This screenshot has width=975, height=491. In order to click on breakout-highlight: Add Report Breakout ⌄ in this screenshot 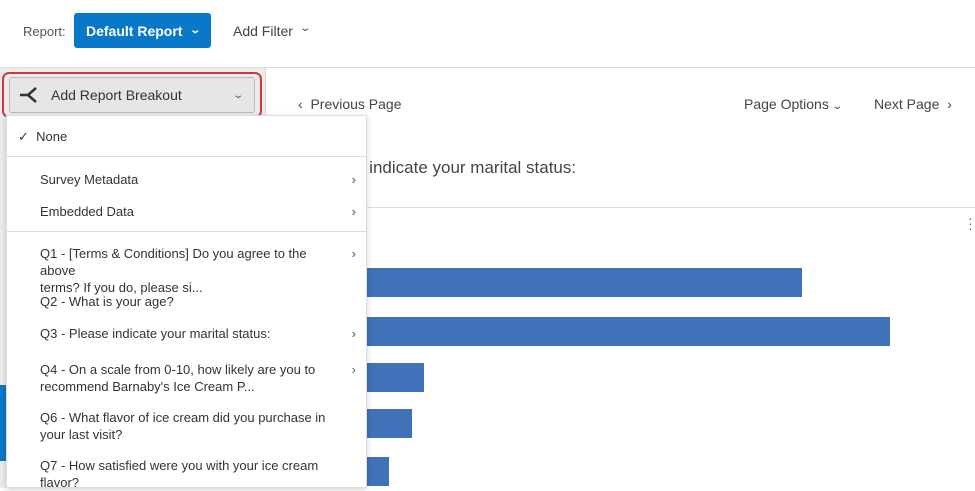, I will do `click(132, 95)`.